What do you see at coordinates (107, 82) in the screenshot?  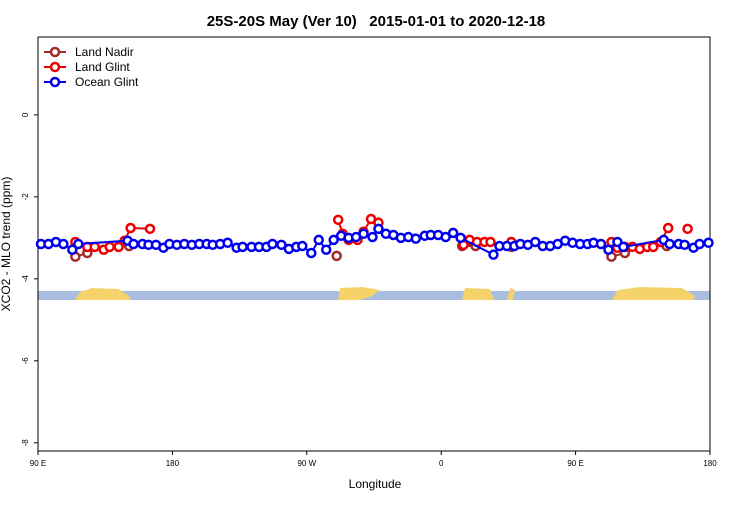 I see `legend-label: Ocean Glint` at bounding box center [107, 82].